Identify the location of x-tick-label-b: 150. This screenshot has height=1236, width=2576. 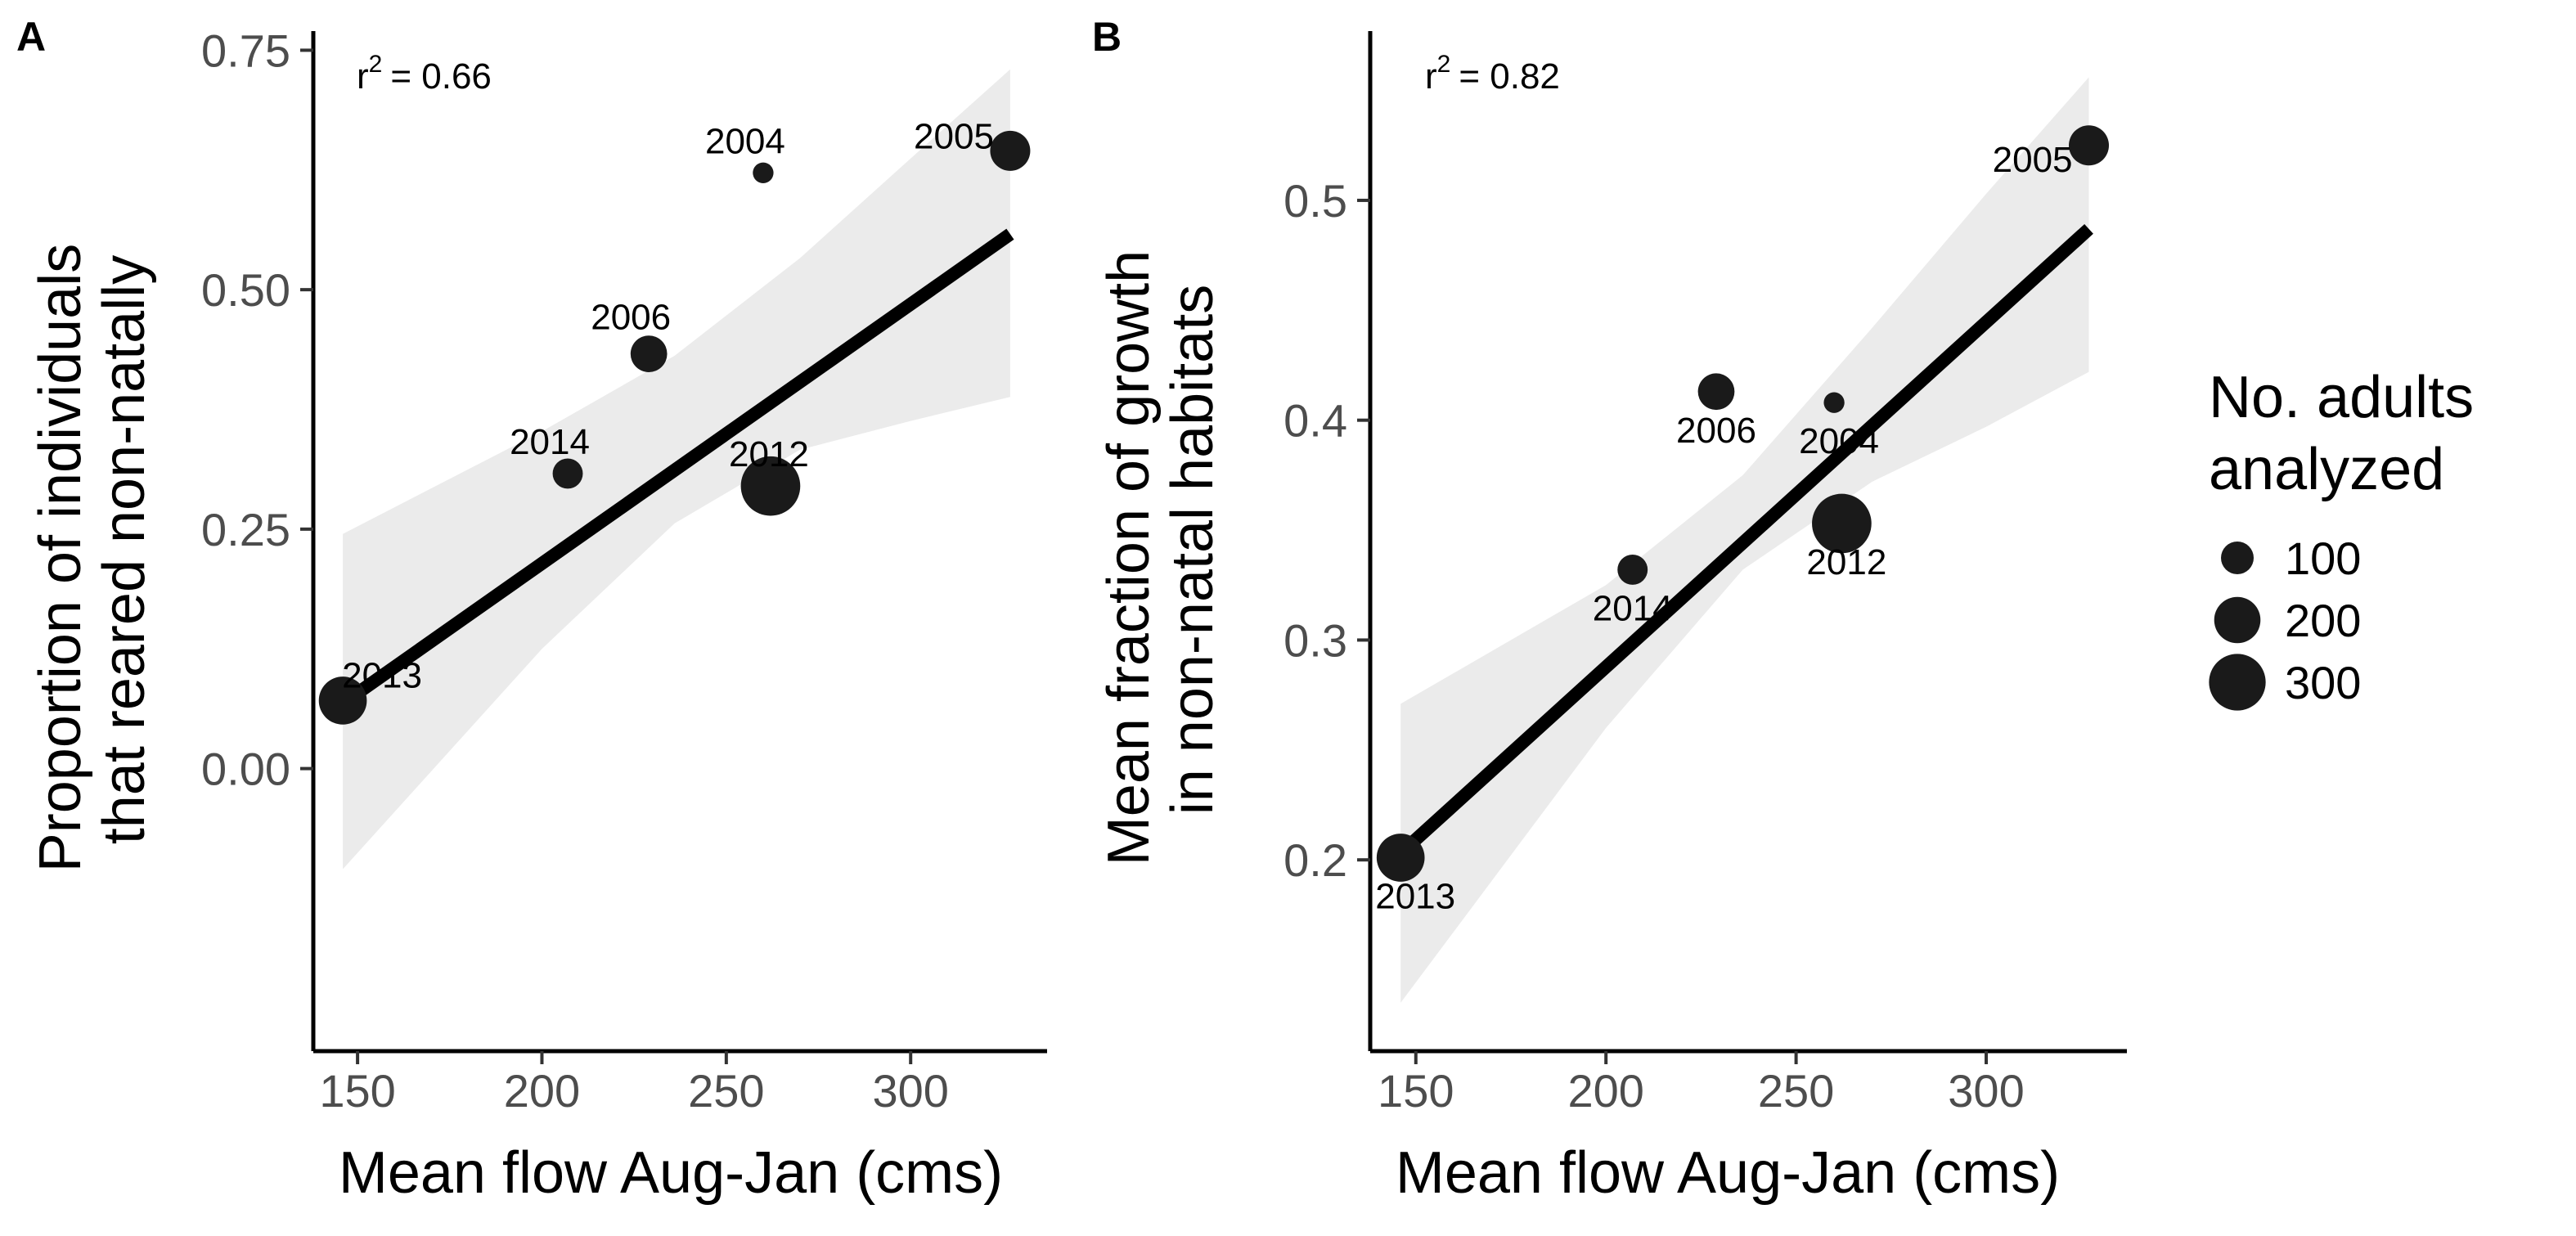
(1416, 1091).